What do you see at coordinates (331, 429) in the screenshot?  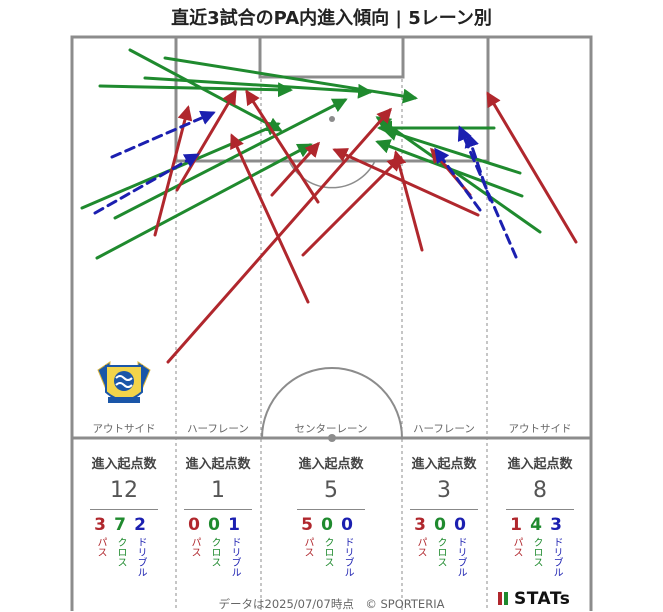 I see `lane-label-center: センターレーン` at bounding box center [331, 429].